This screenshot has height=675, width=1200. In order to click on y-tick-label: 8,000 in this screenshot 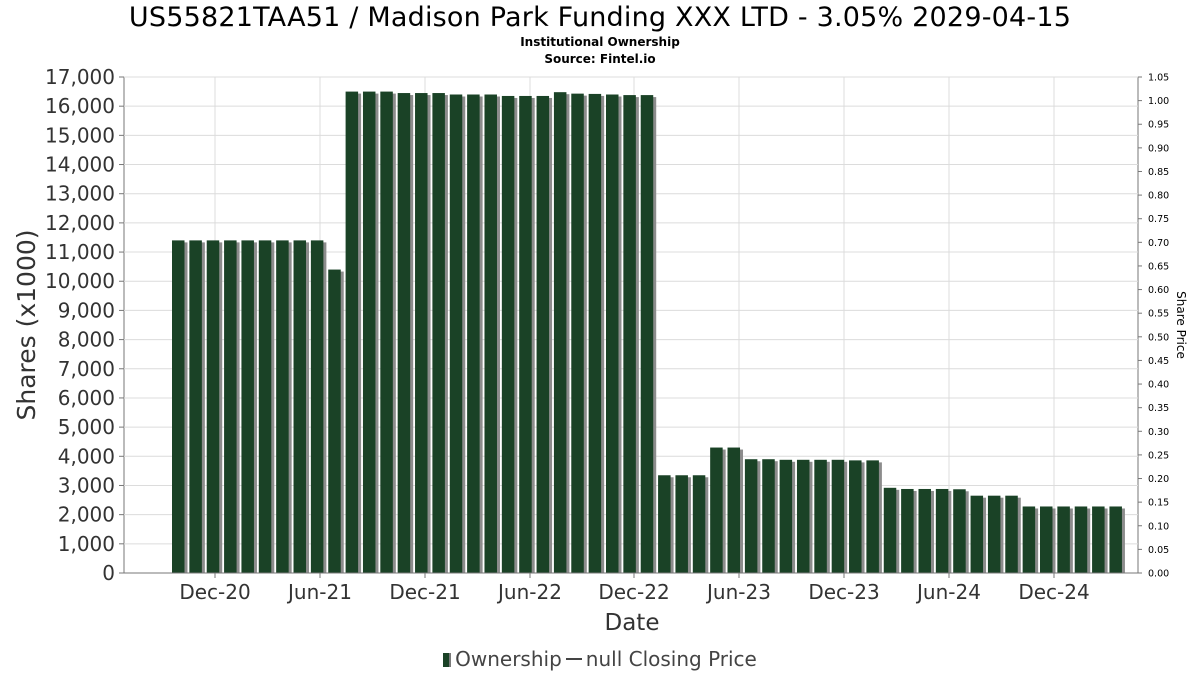, I will do `click(86, 340)`.